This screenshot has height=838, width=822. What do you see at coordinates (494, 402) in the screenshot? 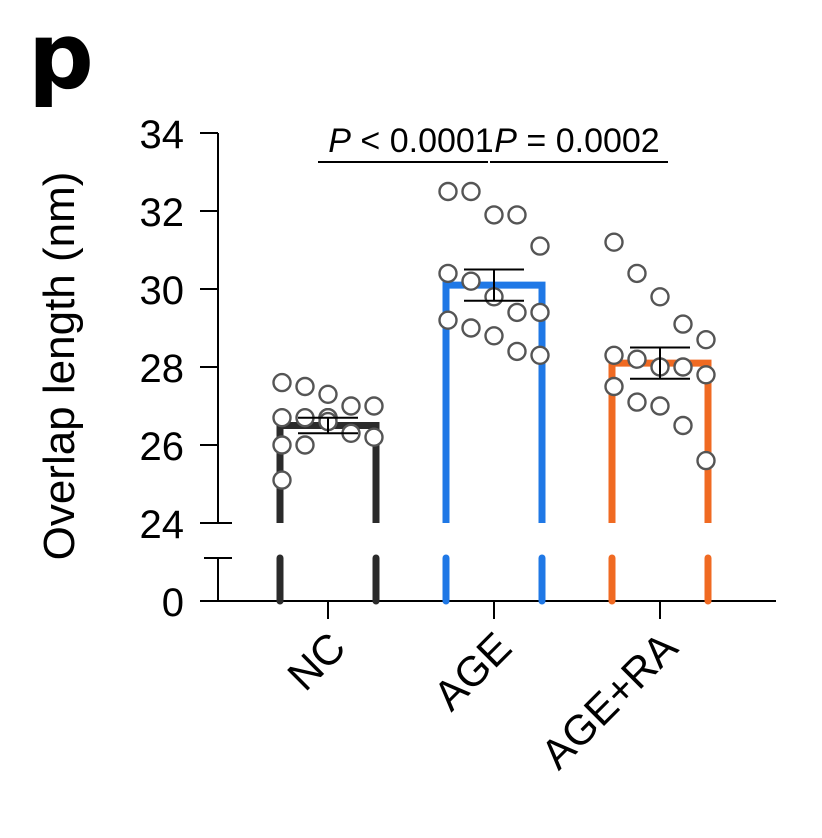
I see `bar-age` at bounding box center [494, 402].